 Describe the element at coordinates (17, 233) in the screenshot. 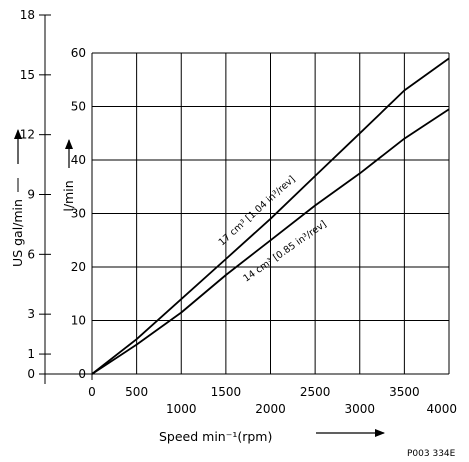

I see `secondary-y-axis-title: US gal/min` at that location.